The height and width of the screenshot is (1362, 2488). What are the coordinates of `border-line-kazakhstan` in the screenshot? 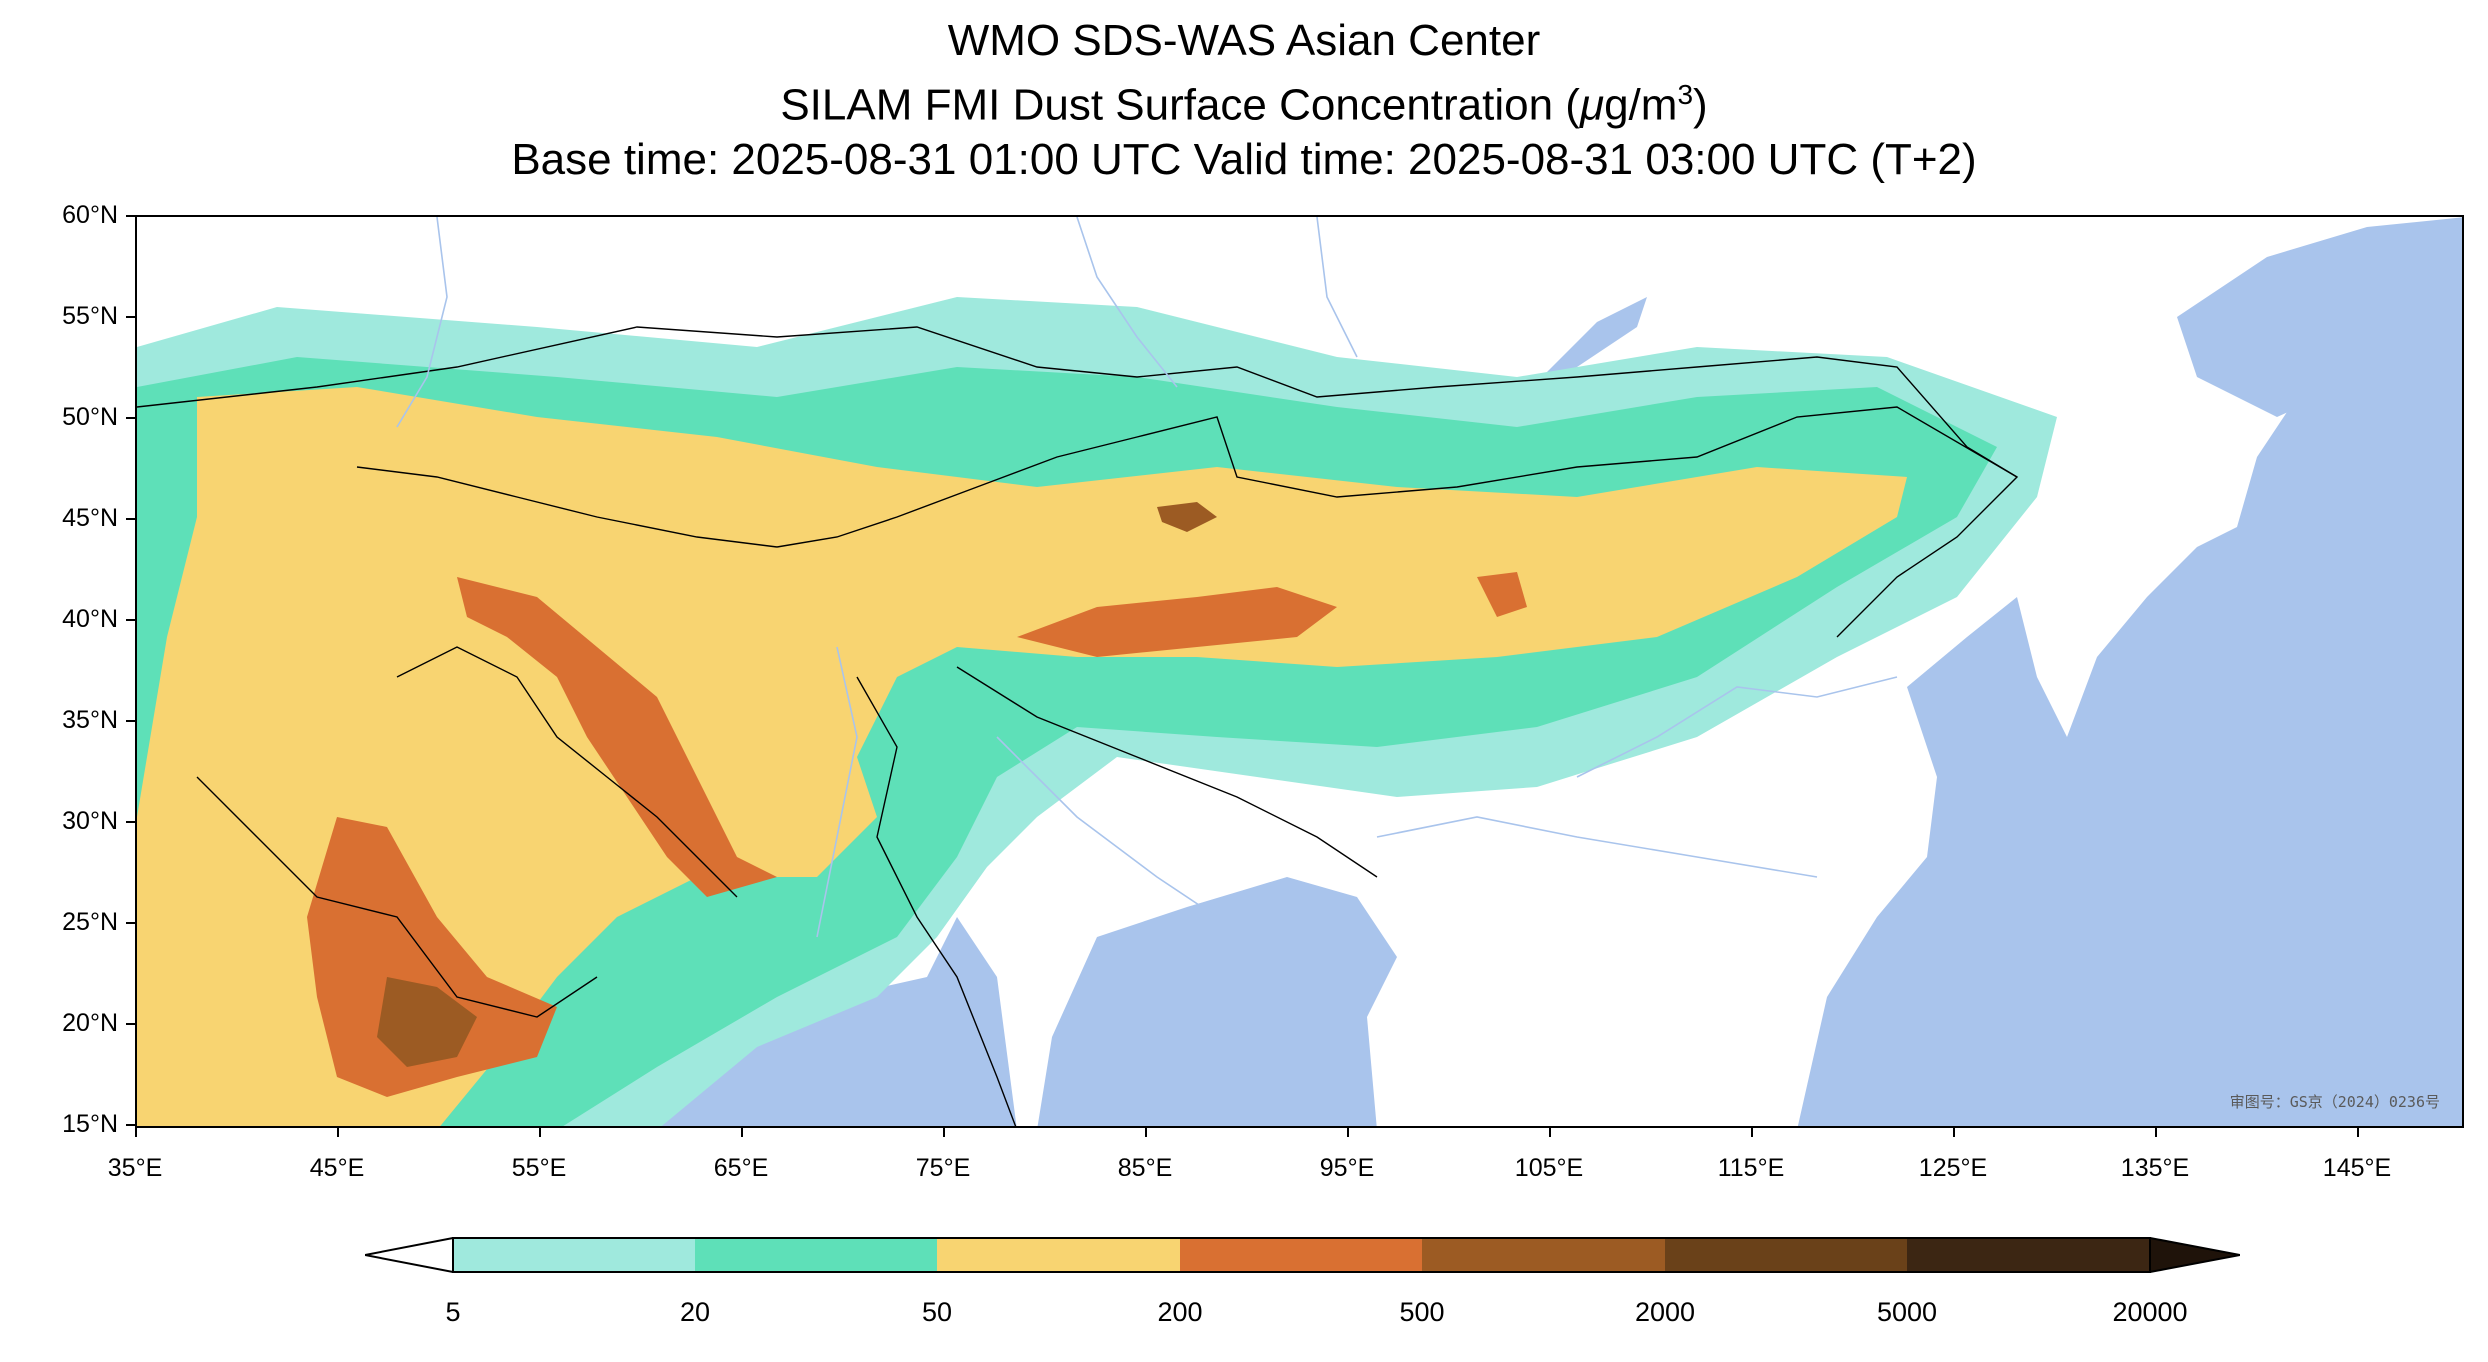 It's located at (567, 507).